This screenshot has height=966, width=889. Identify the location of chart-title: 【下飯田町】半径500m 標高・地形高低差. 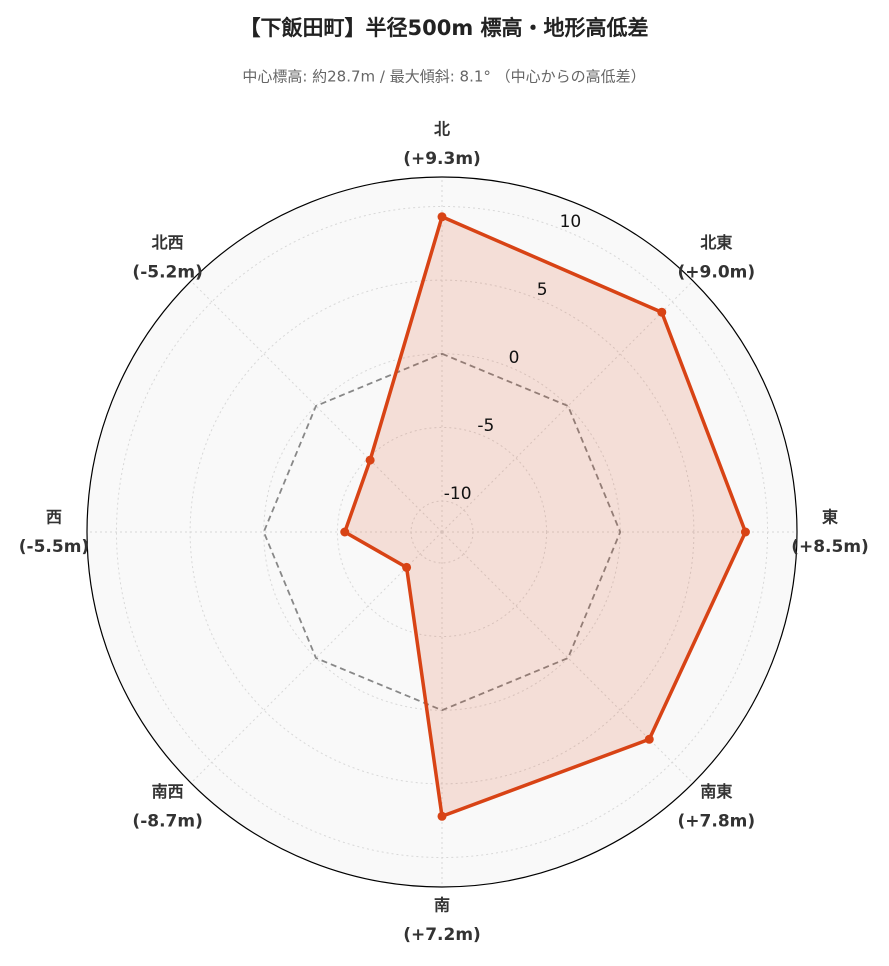
(443, 28).